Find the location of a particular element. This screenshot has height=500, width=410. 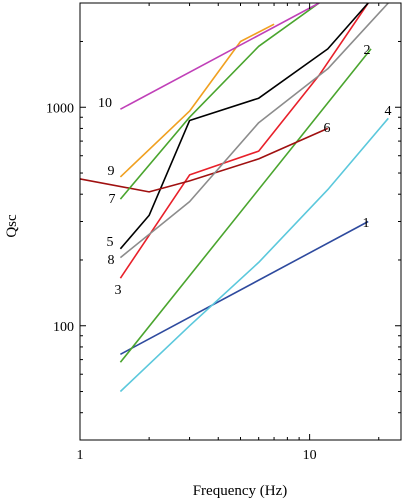

y-tick-label: 100 is located at coordinates (63, 327).